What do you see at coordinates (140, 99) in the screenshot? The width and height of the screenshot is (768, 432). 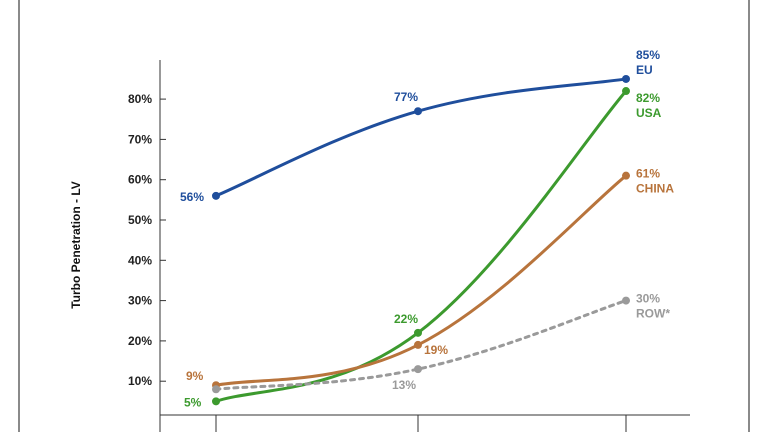 I see `y-tick-label: 80%` at bounding box center [140, 99].